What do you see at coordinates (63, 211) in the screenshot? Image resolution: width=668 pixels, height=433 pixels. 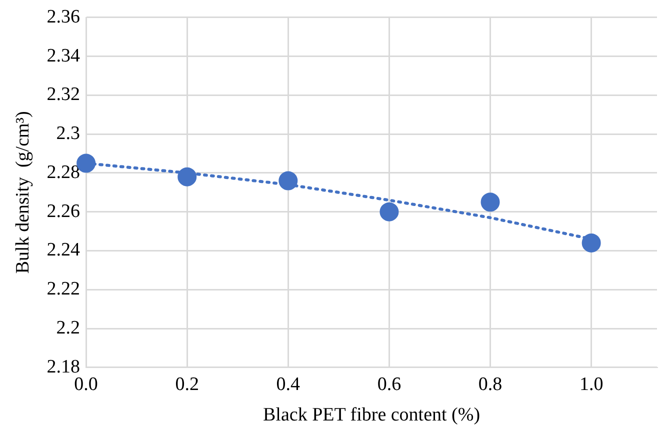 I see `y-tick-label: 2.26` at bounding box center [63, 211].